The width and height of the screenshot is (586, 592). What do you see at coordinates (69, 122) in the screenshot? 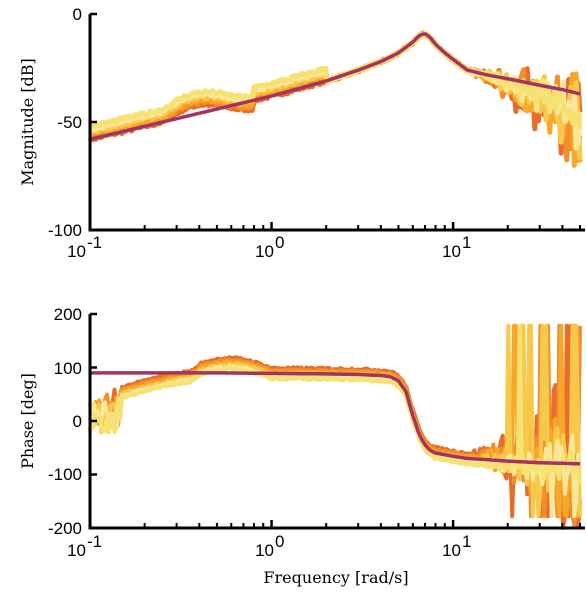
I see `mag-ytick-1: -50` at bounding box center [69, 122].